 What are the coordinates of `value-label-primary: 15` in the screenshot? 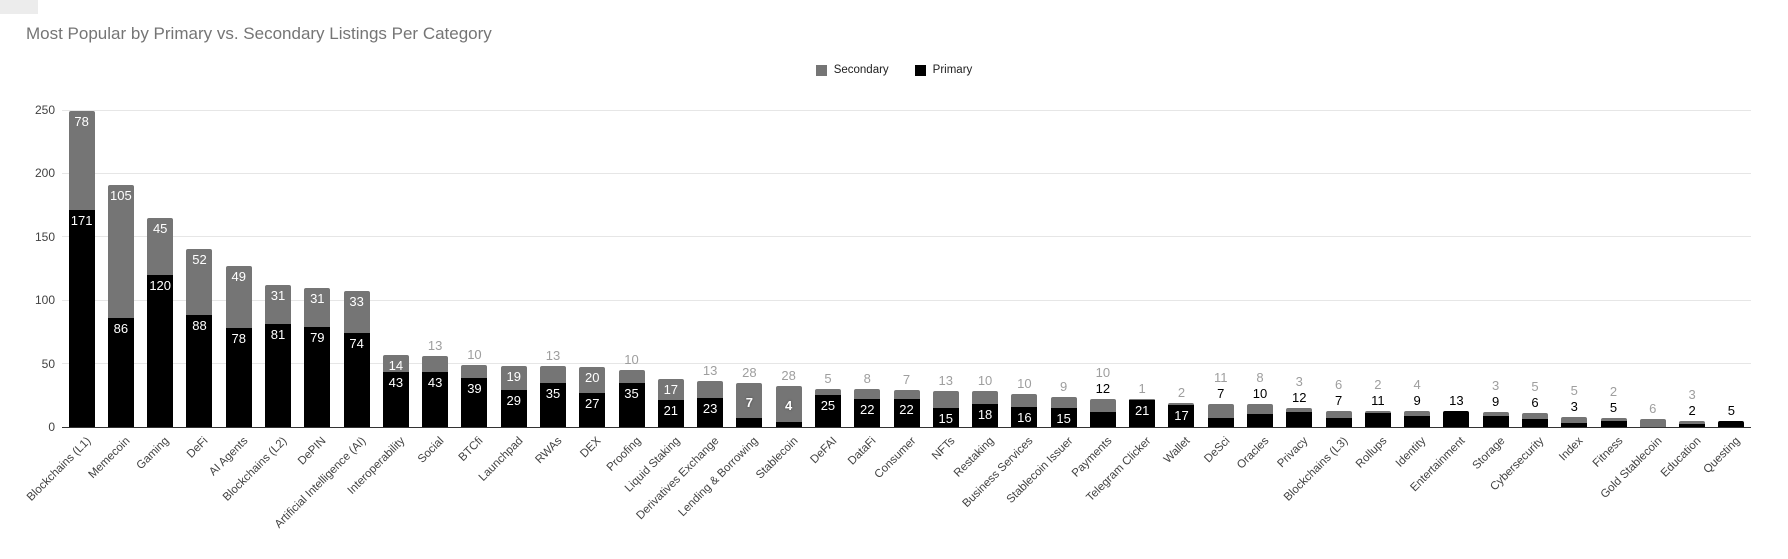 It's located at (1063, 418).